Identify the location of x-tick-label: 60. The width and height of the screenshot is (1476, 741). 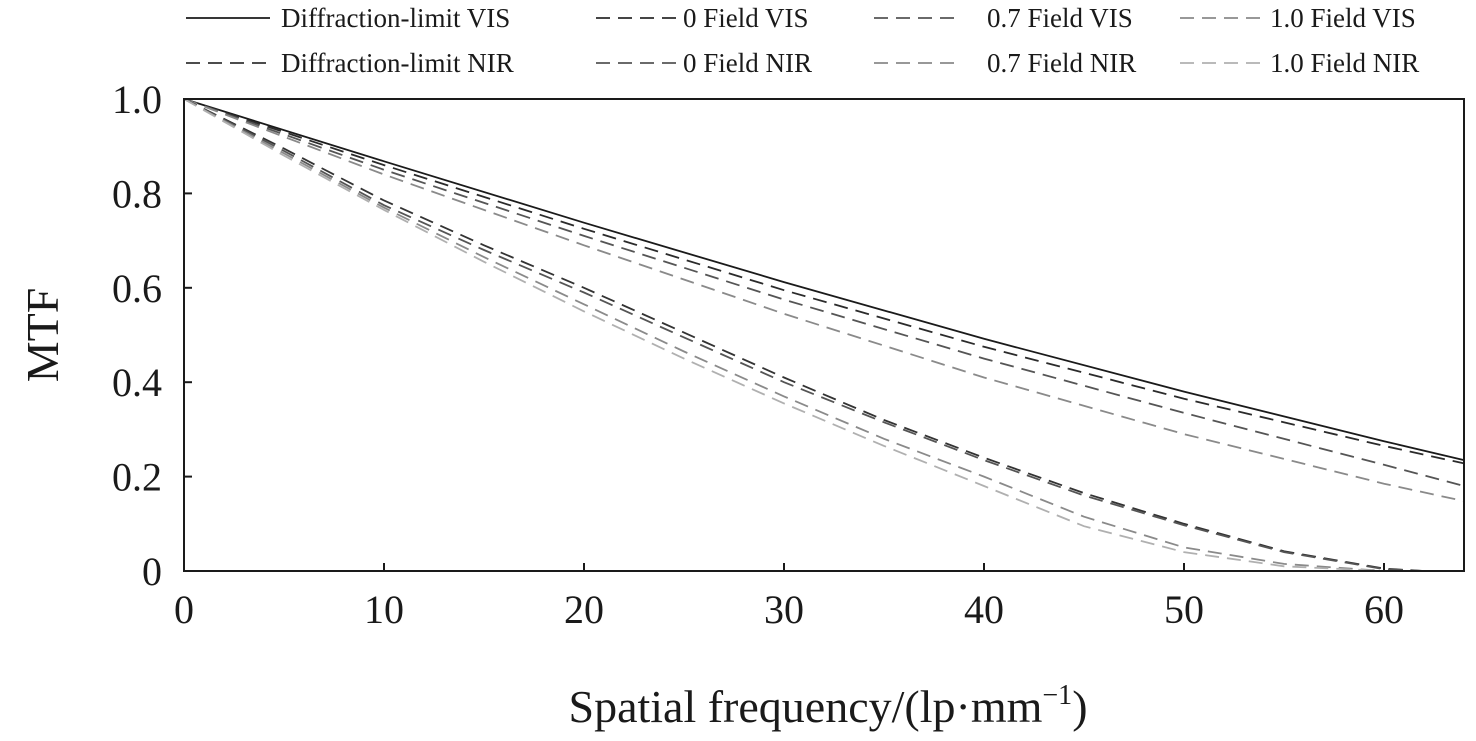
(1384, 609).